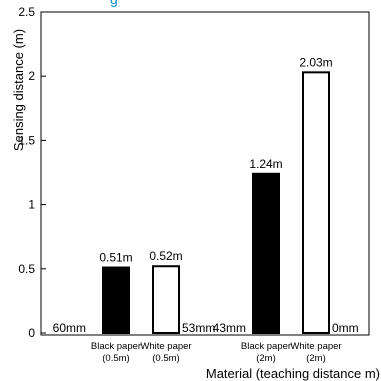 The height and width of the screenshot is (381, 381). I want to click on y-tick-label: 1, so click(31, 205).